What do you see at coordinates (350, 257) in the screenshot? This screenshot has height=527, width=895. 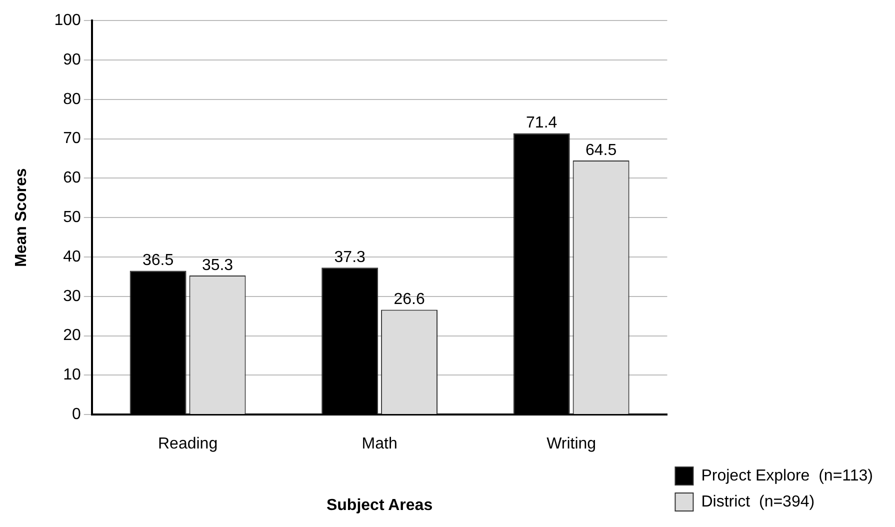 I see `data-label: 37.3` at bounding box center [350, 257].